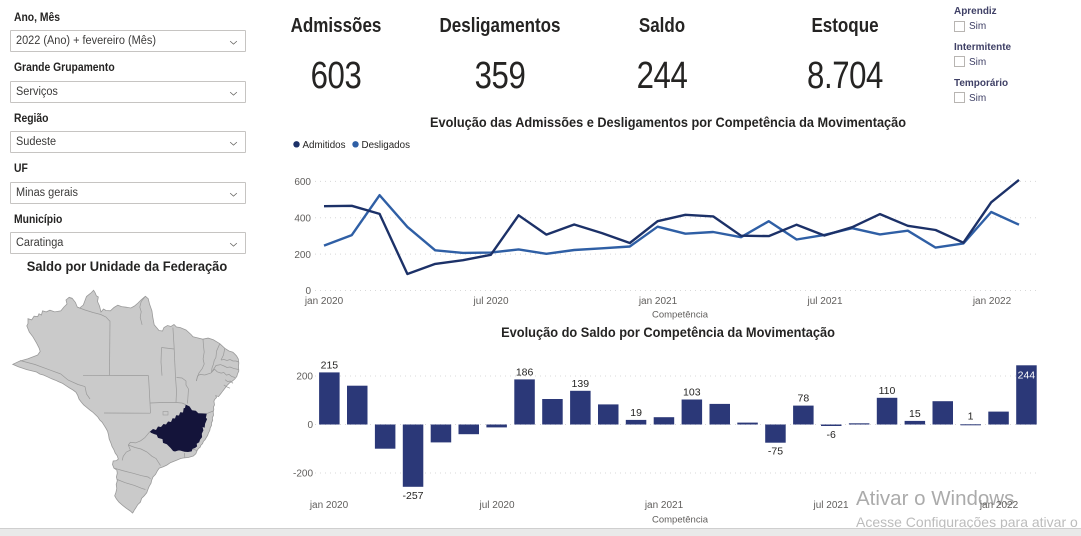 The height and width of the screenshot is (536, 1081). What do you see at coordinates (412, 496) in the screenshot?
I see `svg-text: -257` at bounding box center [412, 496].